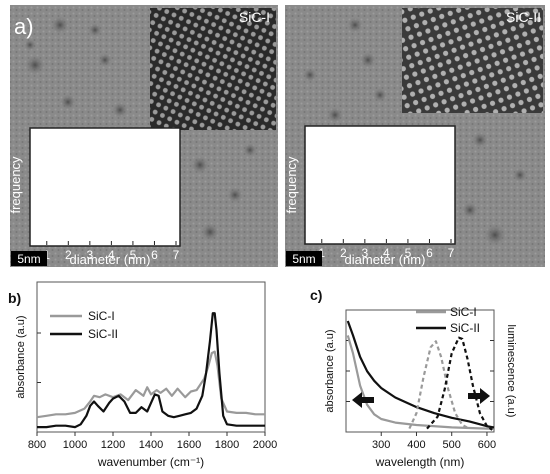 The height and width of the screenshot is (474, 550). What do you see at coordinates (452, 445) in the screenshot?
I see `optical-tick-label: 500` at bounding box center [452, 445].